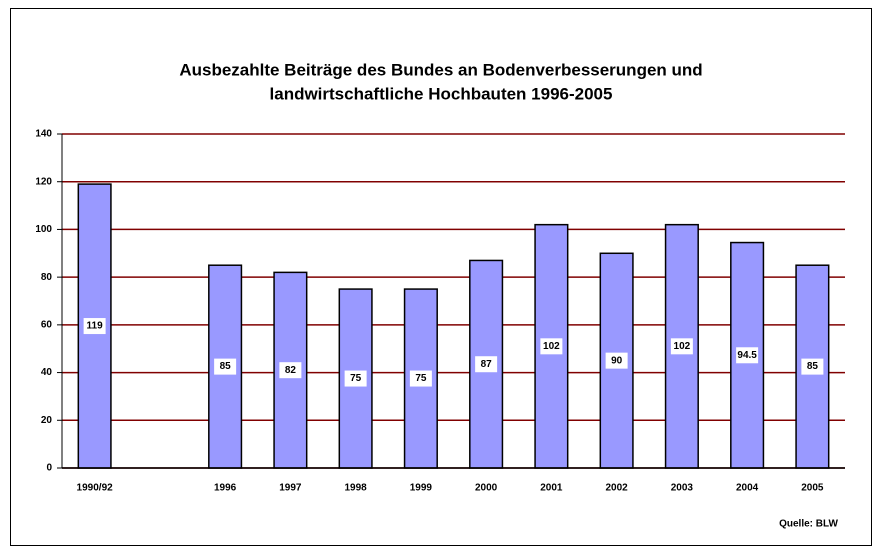 Image resolution: width=882 pixels, height=554 pixels. I want to click on x-tick-label: 1999, so click(421, 488).